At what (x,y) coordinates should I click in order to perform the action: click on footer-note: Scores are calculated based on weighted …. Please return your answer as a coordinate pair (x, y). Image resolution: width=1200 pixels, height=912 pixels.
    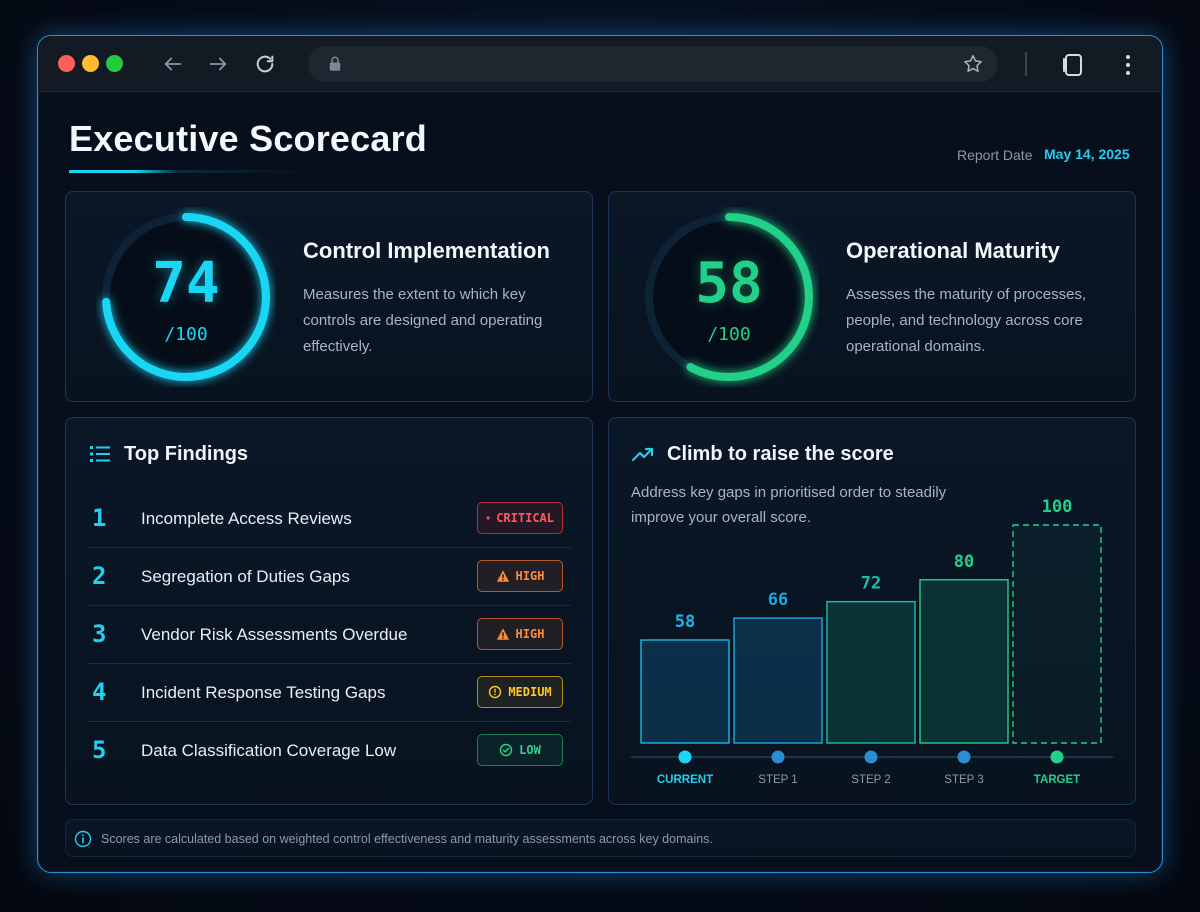
    Looking at the image, I should click on (600, 838).